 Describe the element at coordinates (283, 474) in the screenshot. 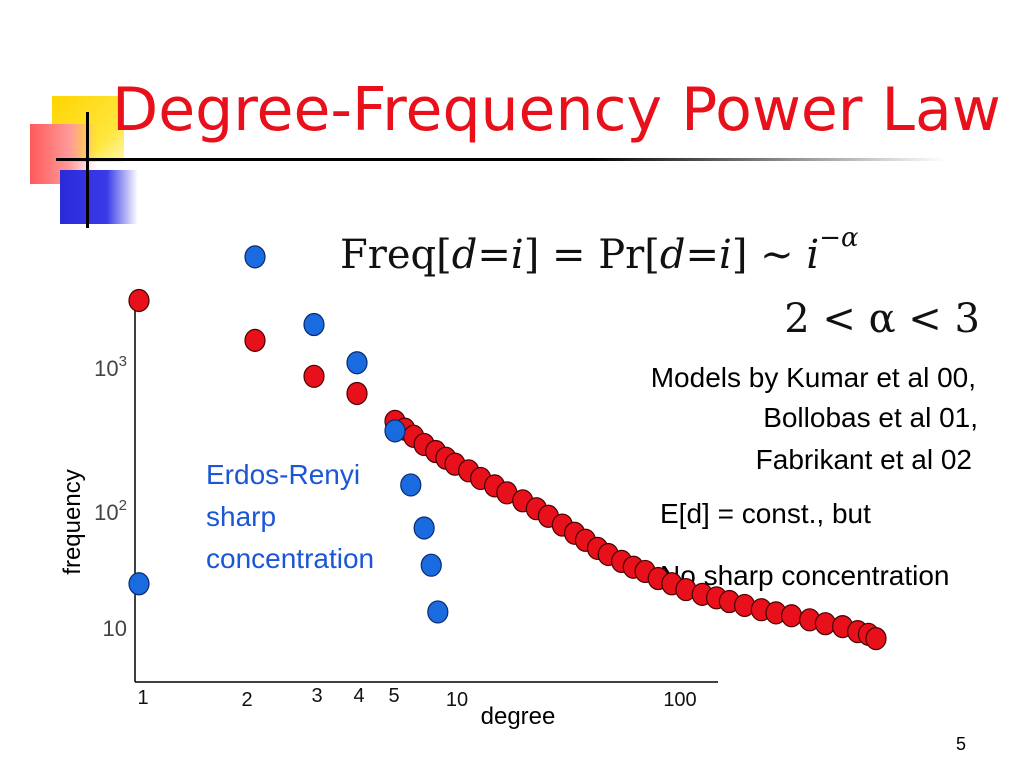

I see `er-label-line-1: Erdos-Renyi` at that location.